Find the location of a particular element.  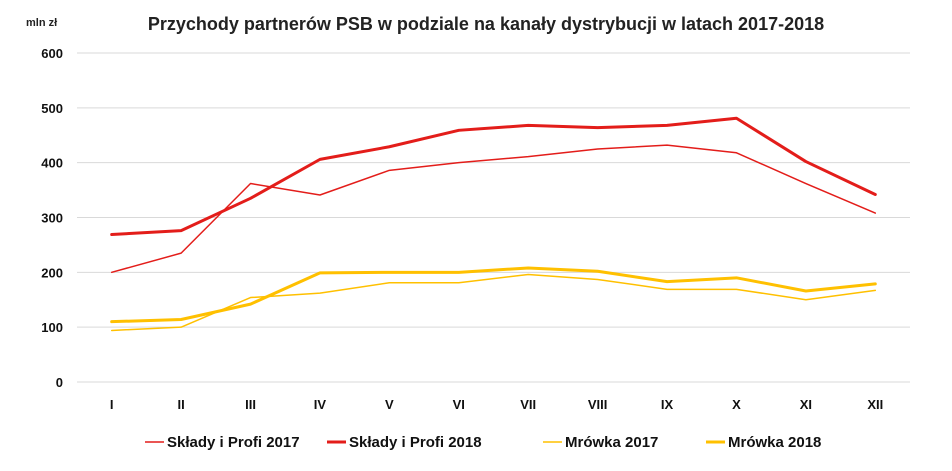

x-tick-label: II is located at coordinates (181, 404).